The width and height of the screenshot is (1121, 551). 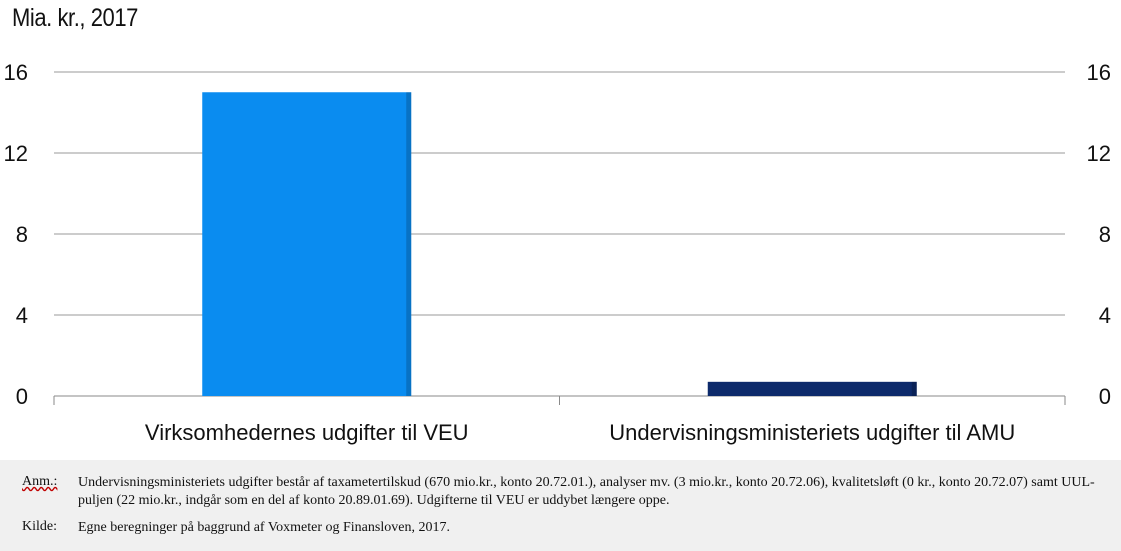 What do you see at coordinates (39, 526) in the screenshot?
I see `note-kilde-label: Kilde:` at bounding box center [39, 526].